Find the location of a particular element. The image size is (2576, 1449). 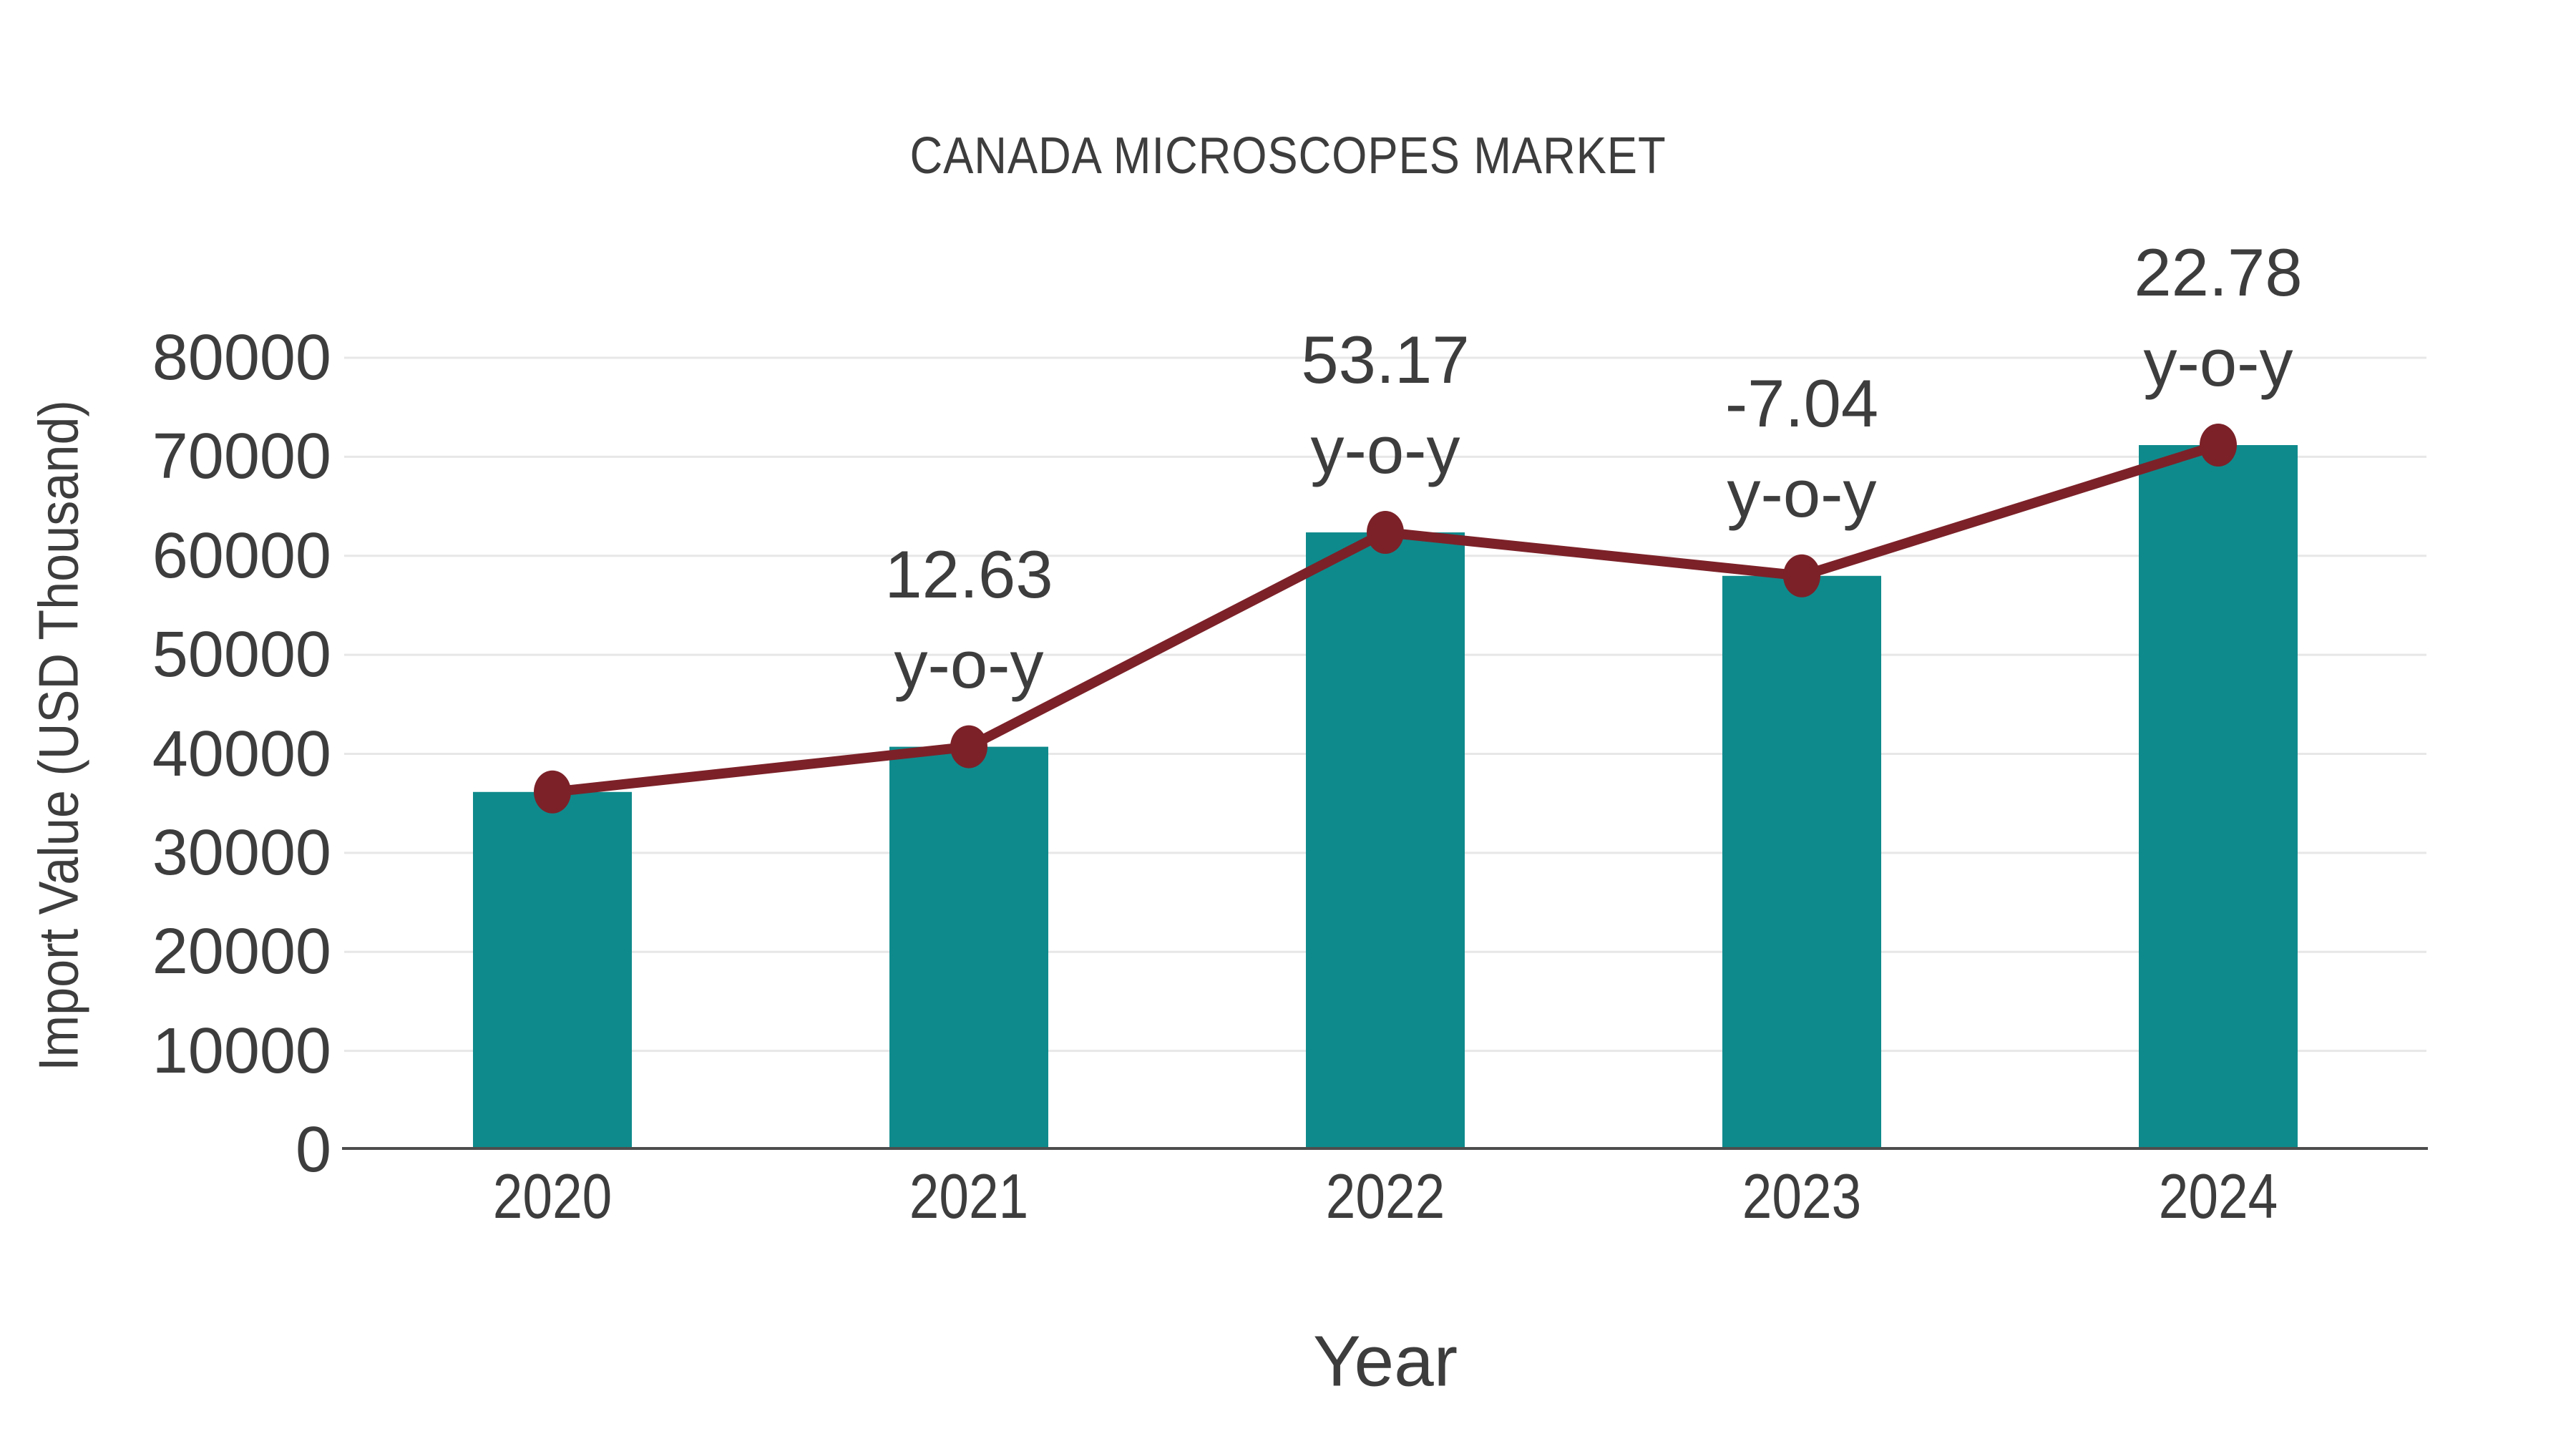

x-tick-label: 2022 is located at coordinates (1385, 1196).